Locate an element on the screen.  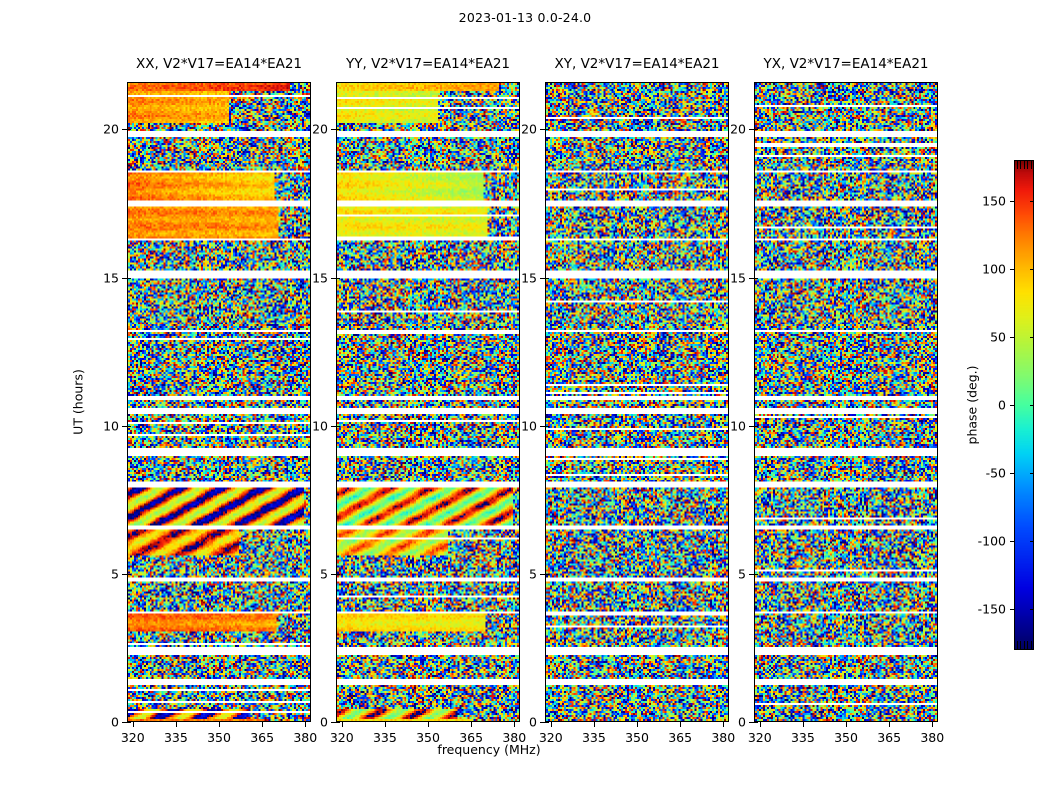
x-axis-label: frequency (MHz) is located at coordinates (489, 749).